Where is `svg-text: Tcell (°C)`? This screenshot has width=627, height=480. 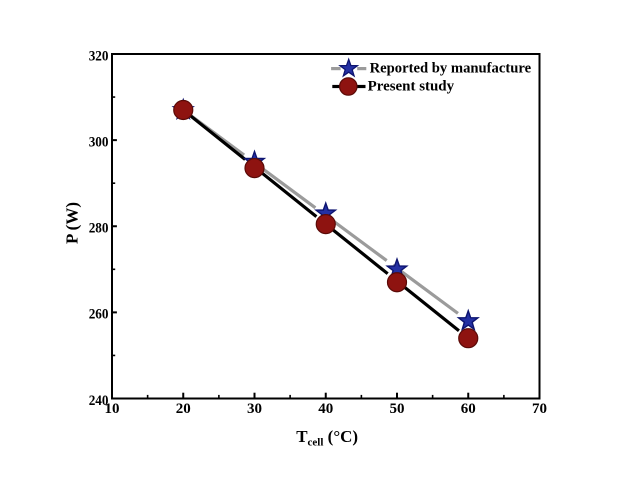
svg-text: Tcell (°C) is located at coordinates (327, 438).